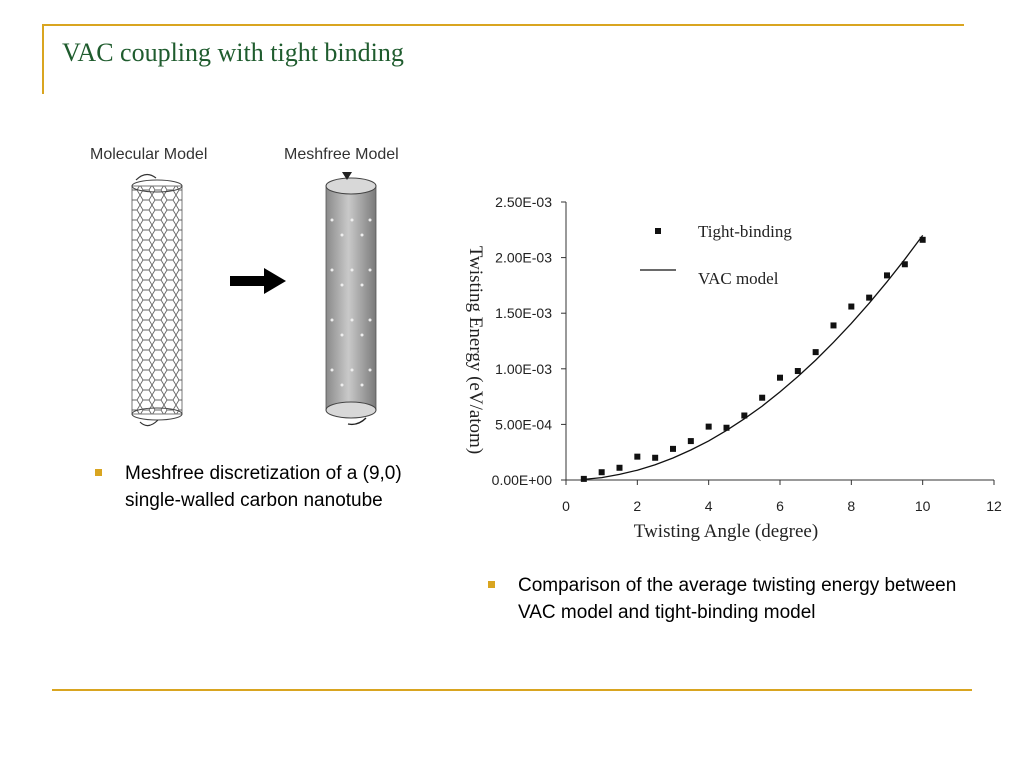 Image resolution: width=1024 pixels, height=768 pixels. Describe the element at coordinates (523, 258) in the screenshot. I see `y-tick-label: 2.00E-03` at that location.